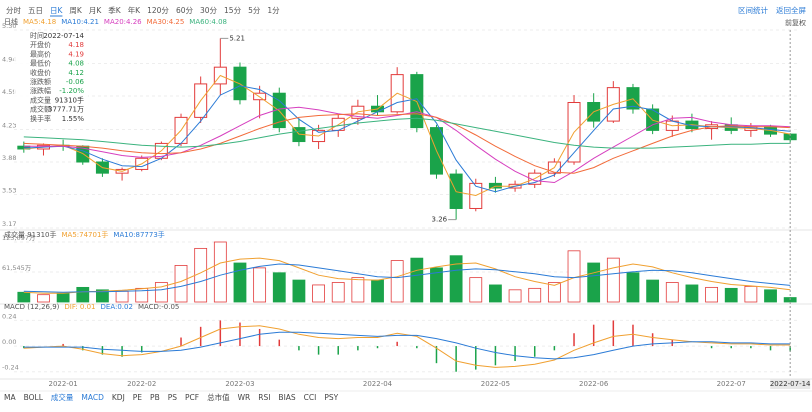 Image resolution: width=812 pixels, height=412 pixels. What do you see at coordinates (66, 110) in the screenshot?
I see `info-value: 3777.71万` at bounding box center [66, 110].